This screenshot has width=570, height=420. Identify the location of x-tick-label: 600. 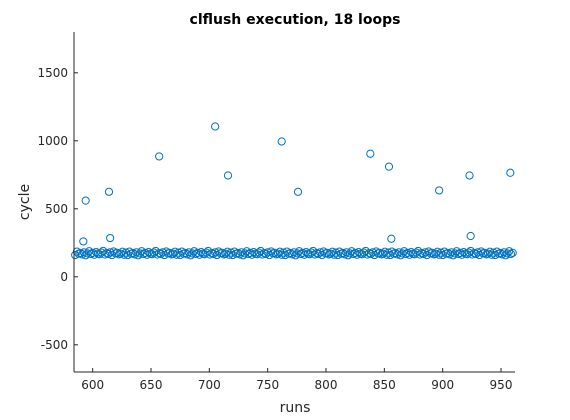
(92, 385).